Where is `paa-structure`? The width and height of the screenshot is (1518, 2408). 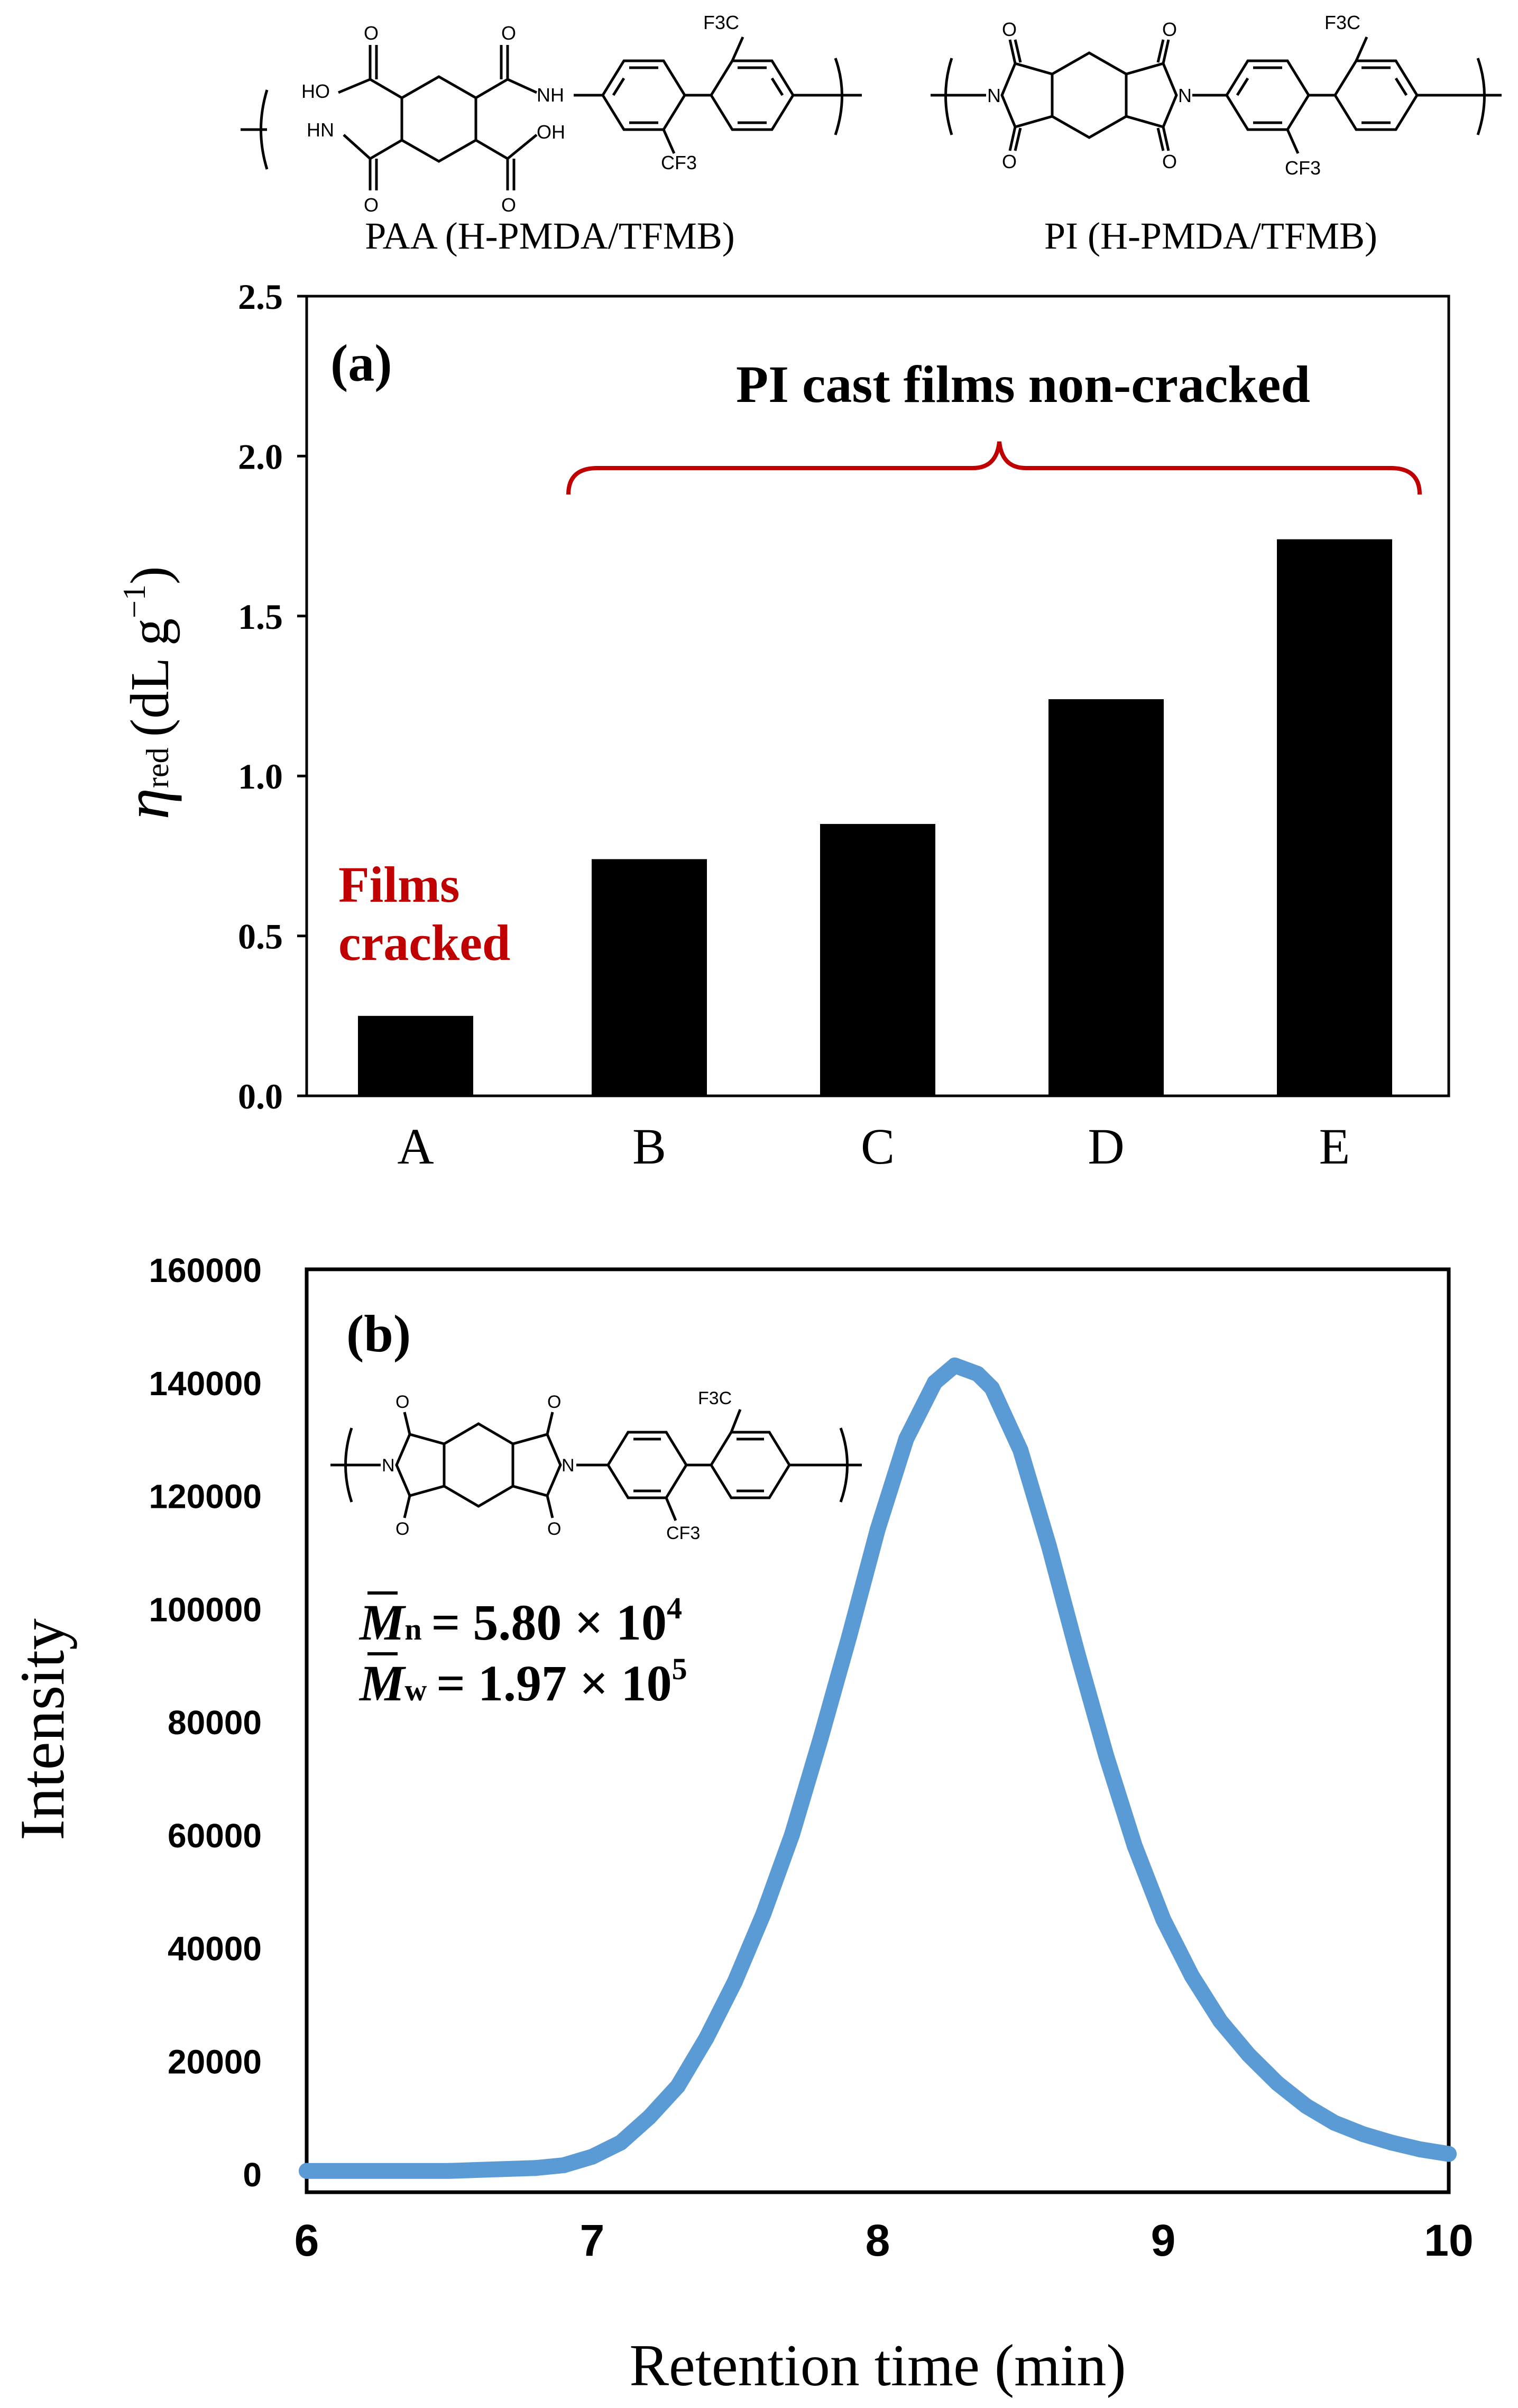
paa-structure is located at coordinates (551, 113).